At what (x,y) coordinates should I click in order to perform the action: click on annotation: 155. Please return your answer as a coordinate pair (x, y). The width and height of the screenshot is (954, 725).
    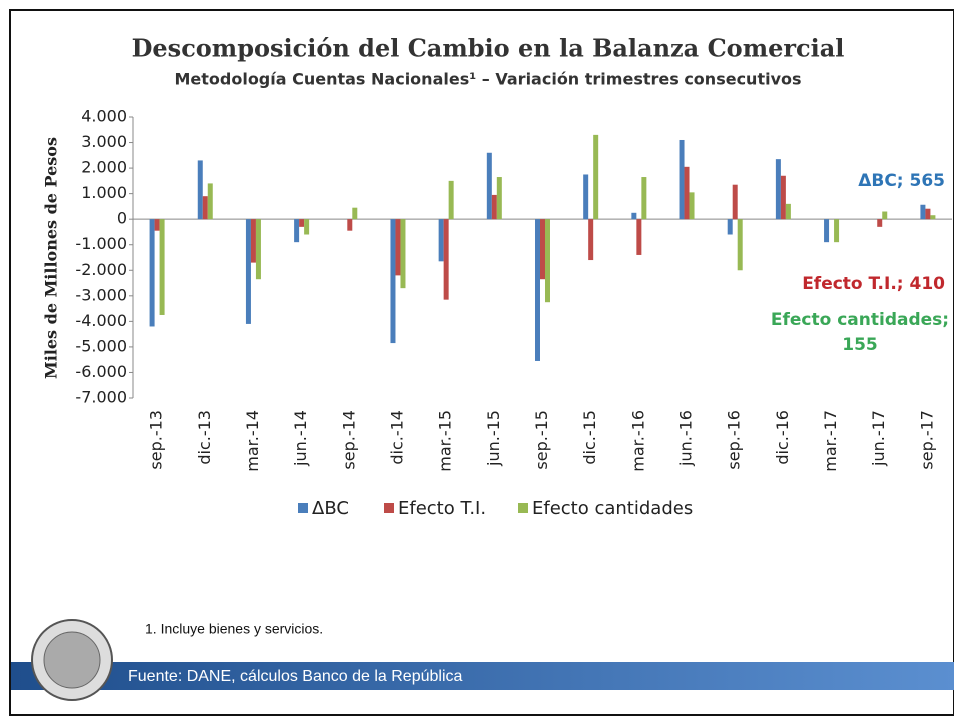
    Looking at the image, I should click on (860, 345).